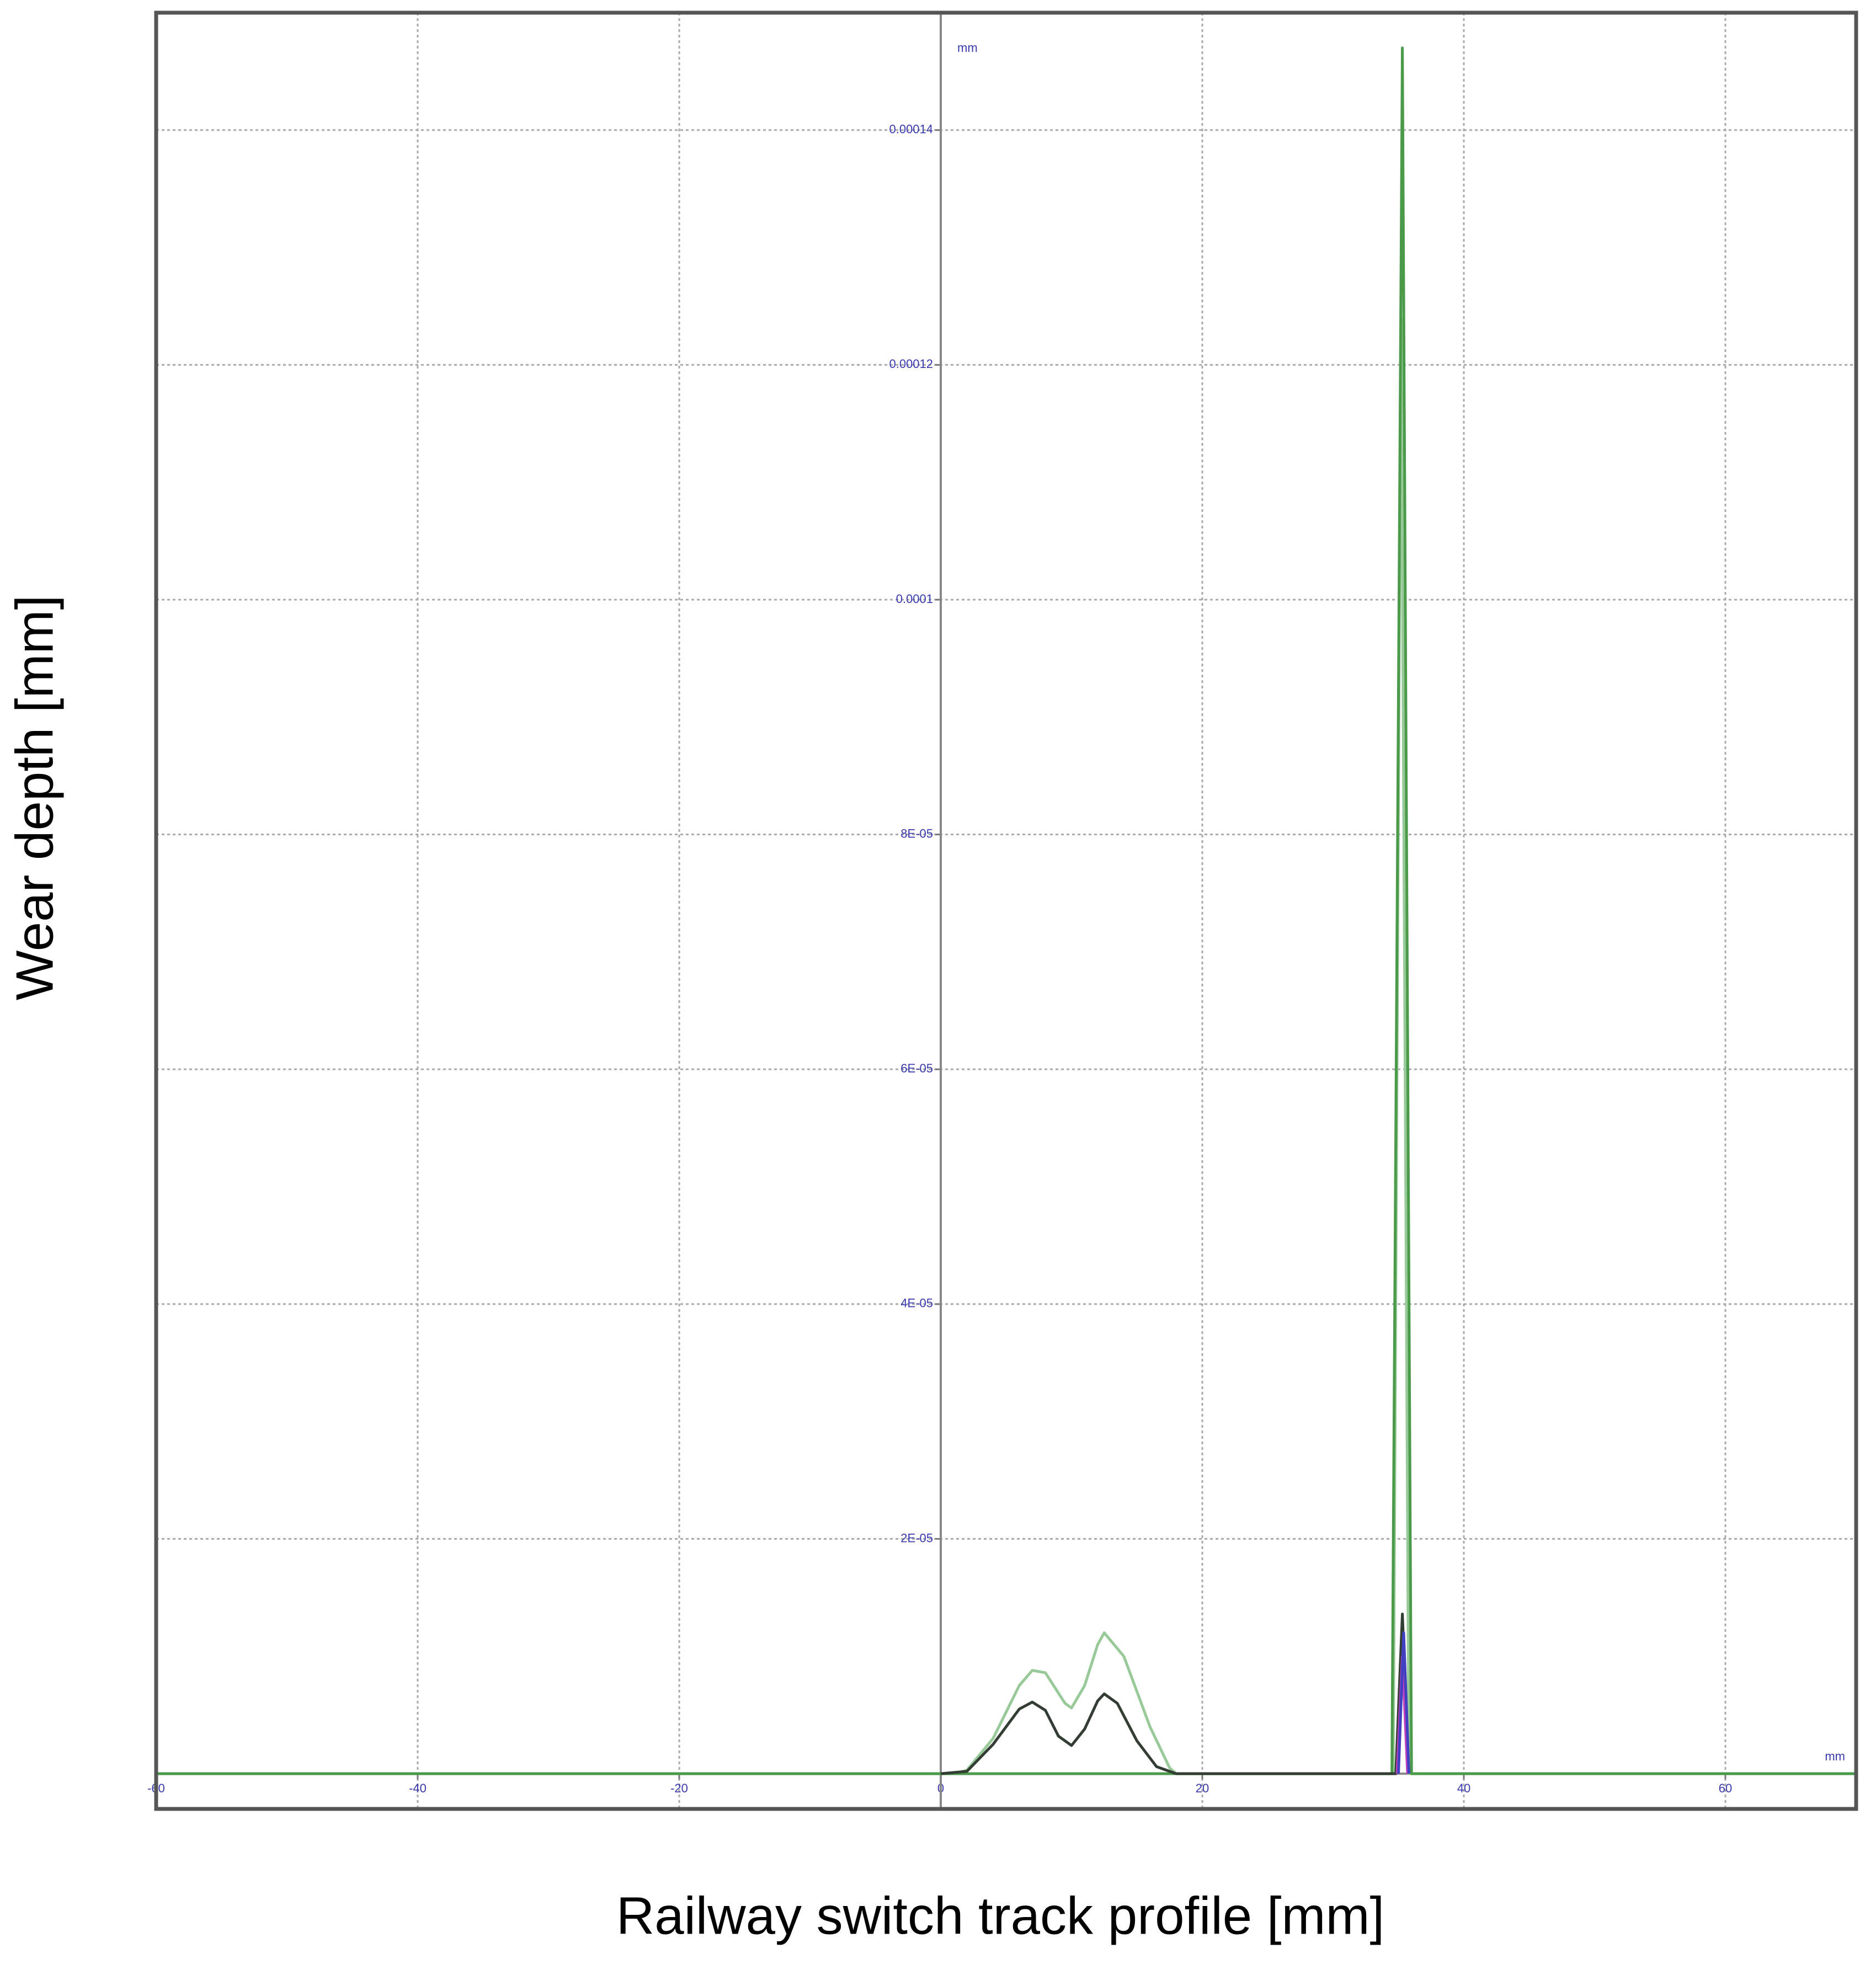  I want to click on x-unit-label: mm, so click(1835, 1756).